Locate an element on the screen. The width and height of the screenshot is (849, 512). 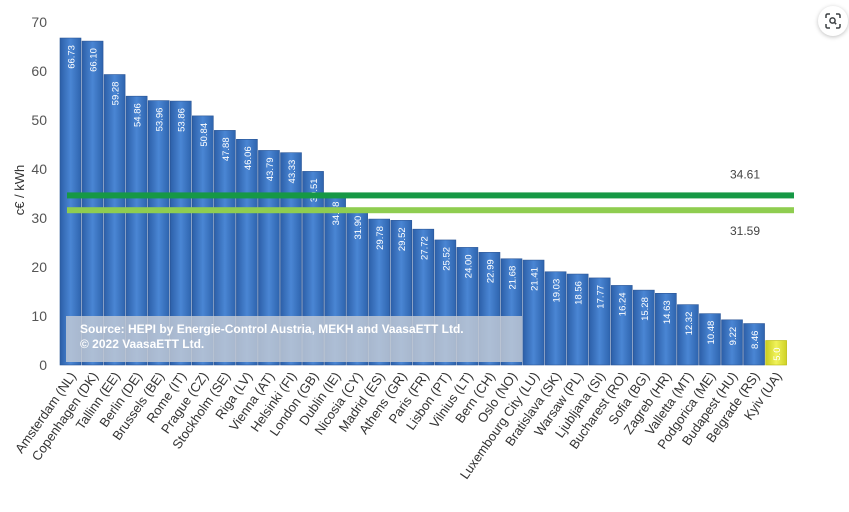
bar-value-label: 43.33 is located at coordinates (292, 172).